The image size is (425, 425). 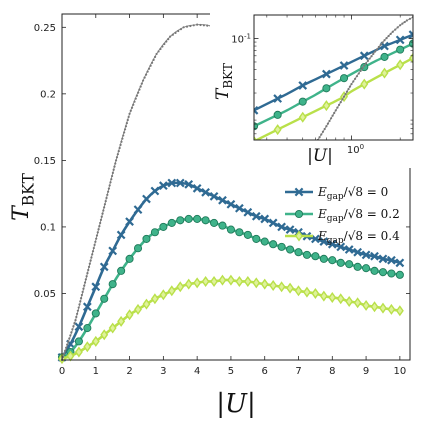 I want to click on legend-label: Egap/√8 = 0.4, so click(x=358, y=237).